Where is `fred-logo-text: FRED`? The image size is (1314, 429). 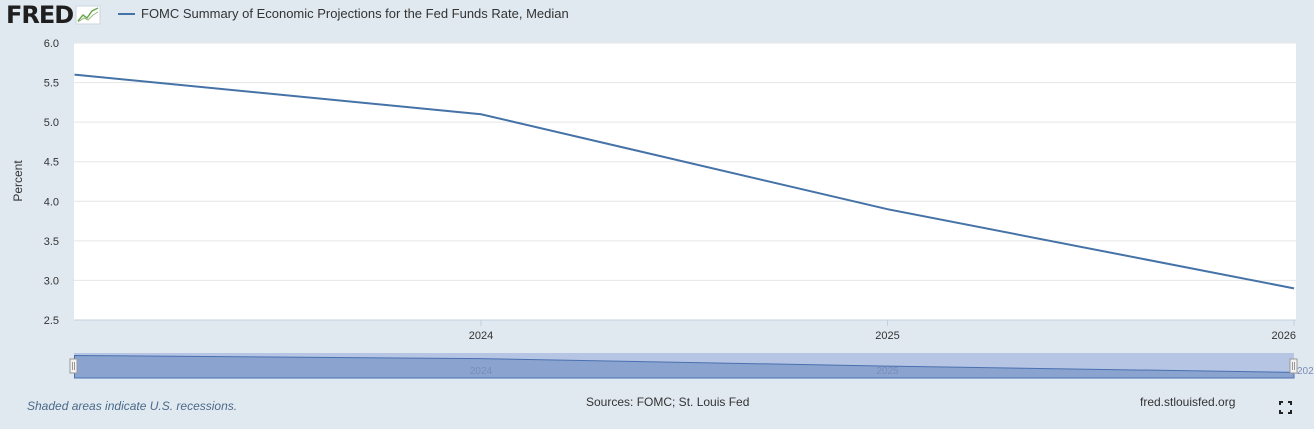
fred-logo-text: FRED is located at coordinates (40, 15).